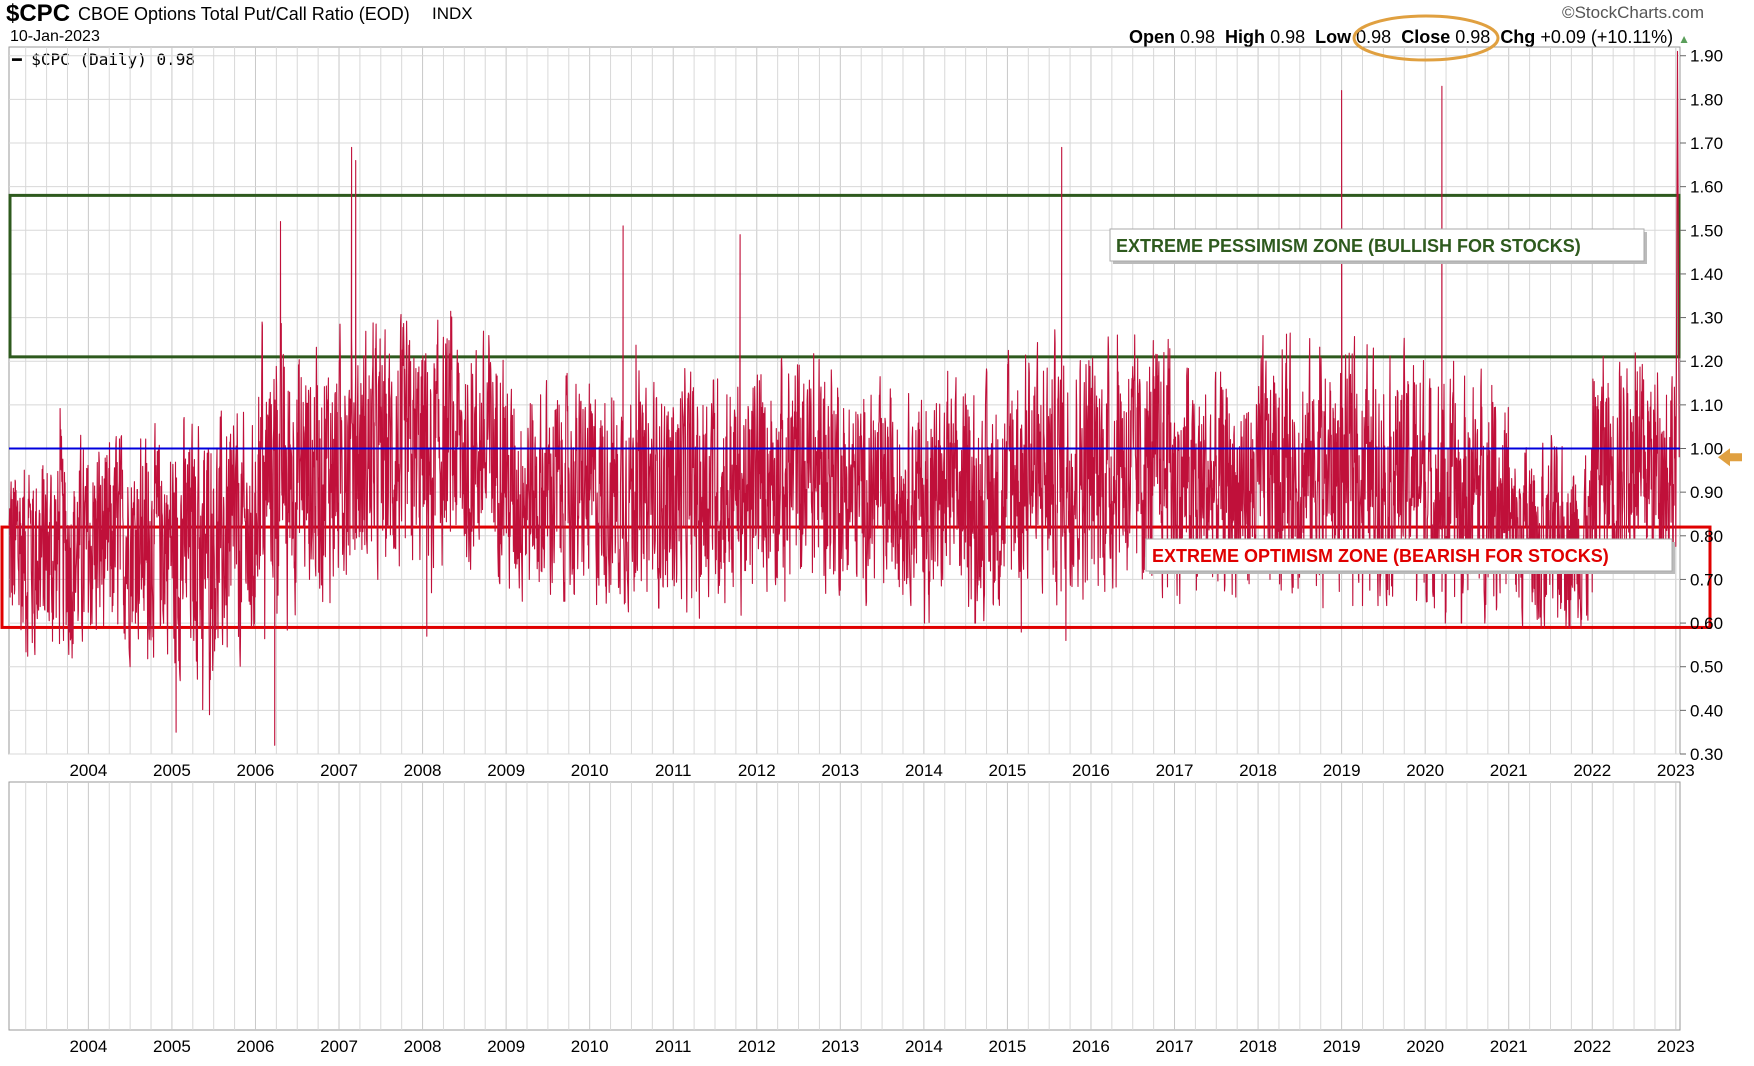 This screenshot has width=1754, height=1066. What do you see at coordinates (1288, 37) in the screenshot?
I see `high-value: 0.98` at bounding box center [1288, 37].